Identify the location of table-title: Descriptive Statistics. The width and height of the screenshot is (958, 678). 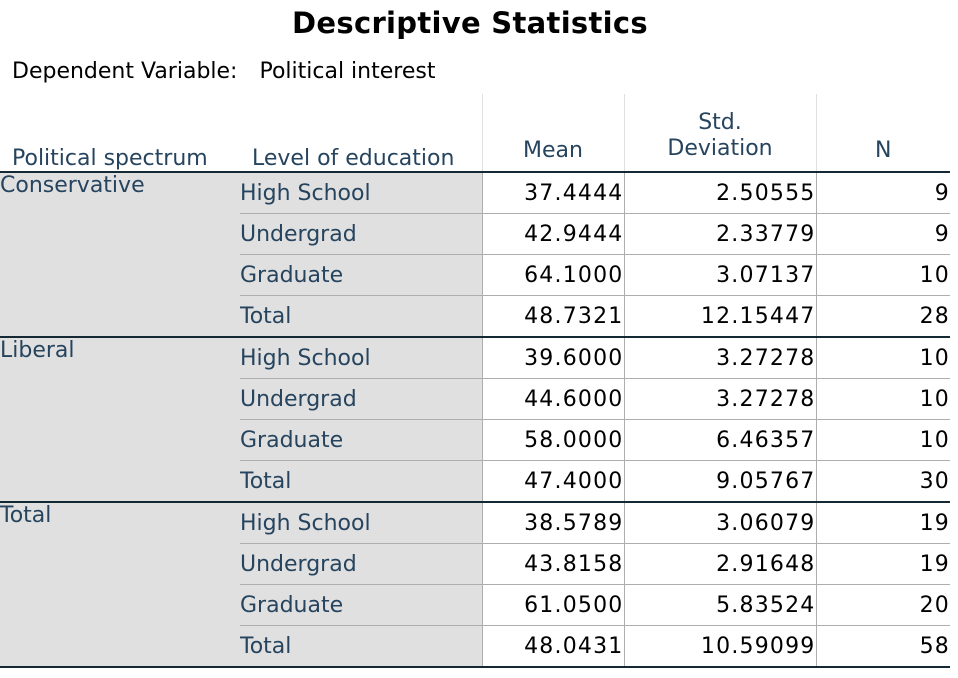
(470, 23).